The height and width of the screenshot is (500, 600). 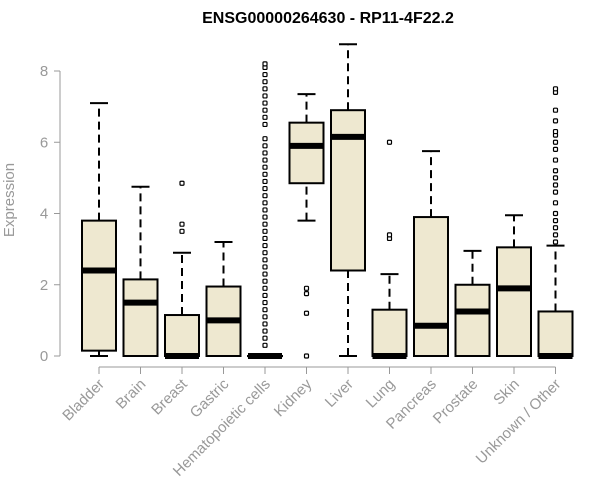 What do you see at coordinates (182, 269) in the screenshot?
I see `box-breast` at bounding box center [182, 269].